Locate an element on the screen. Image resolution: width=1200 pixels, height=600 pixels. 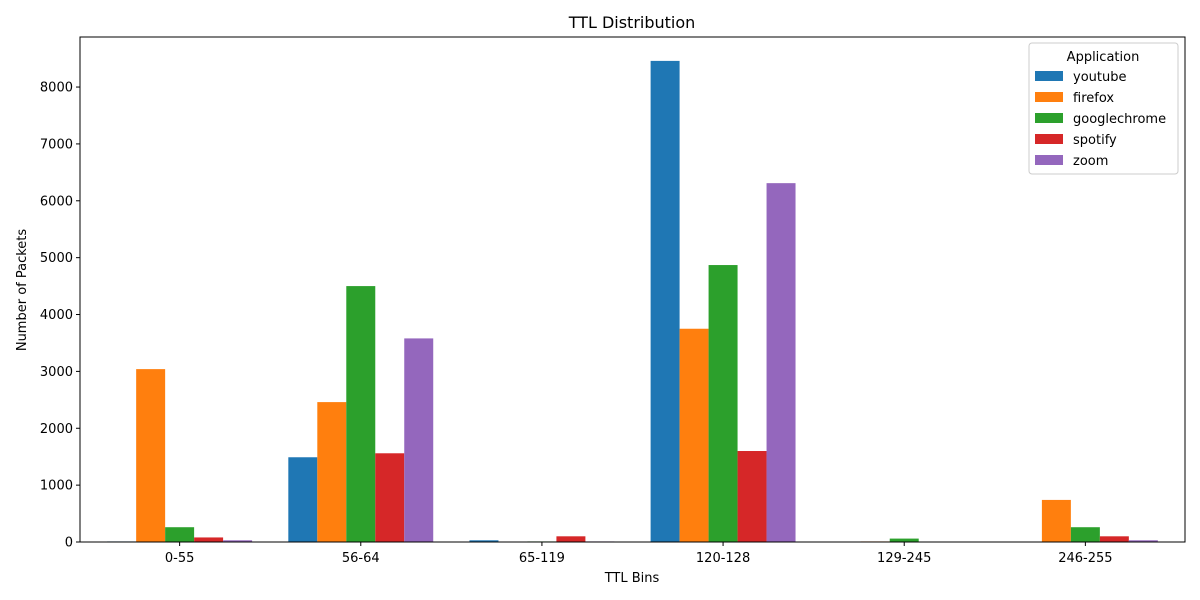
legend-label-youtube: youtube is located at coordinates (1099, 77).